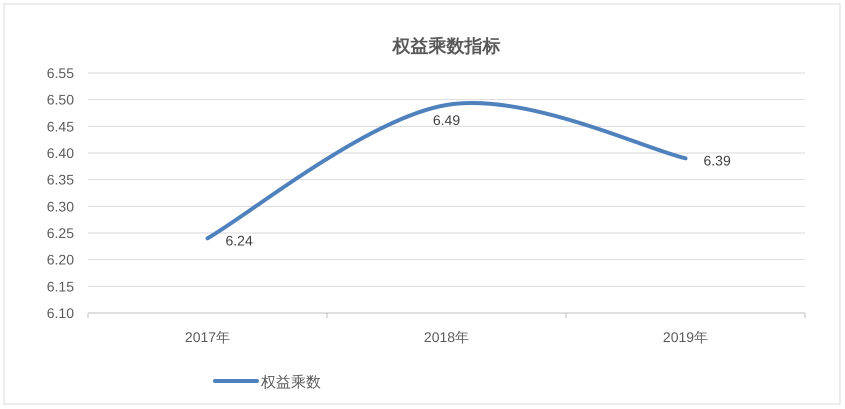  Describe the element at coordinates (446, 120) in the screenshot. I see `data-label: 6.49` at that location.